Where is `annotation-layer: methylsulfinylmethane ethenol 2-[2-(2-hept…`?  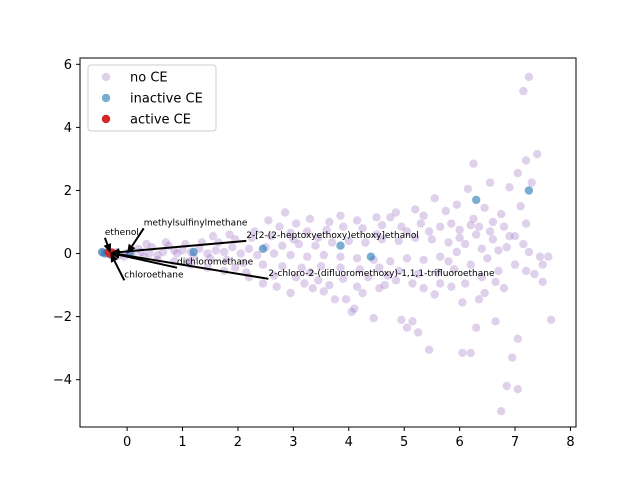 annotation-layer: methylsulfinylmethane ethenol 2-[2-(2-hept… is located at coordinates (299, 249).